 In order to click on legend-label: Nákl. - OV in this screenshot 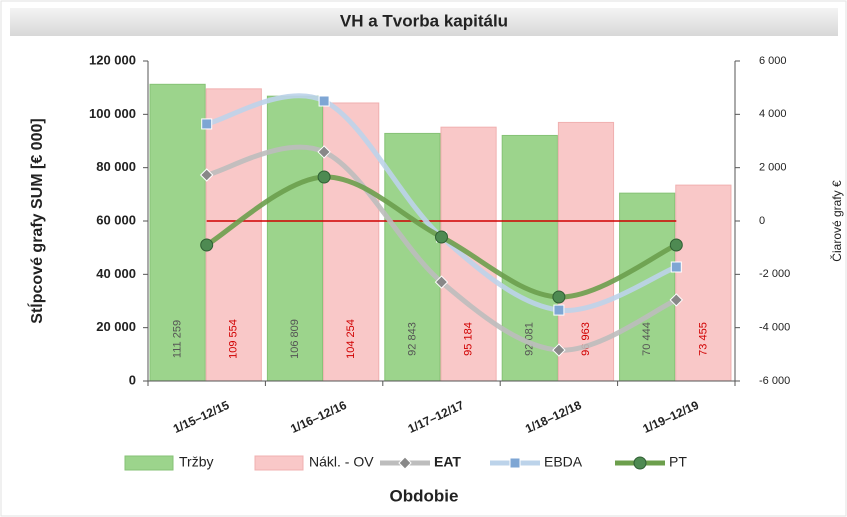, I will do `click(341, 462)`.